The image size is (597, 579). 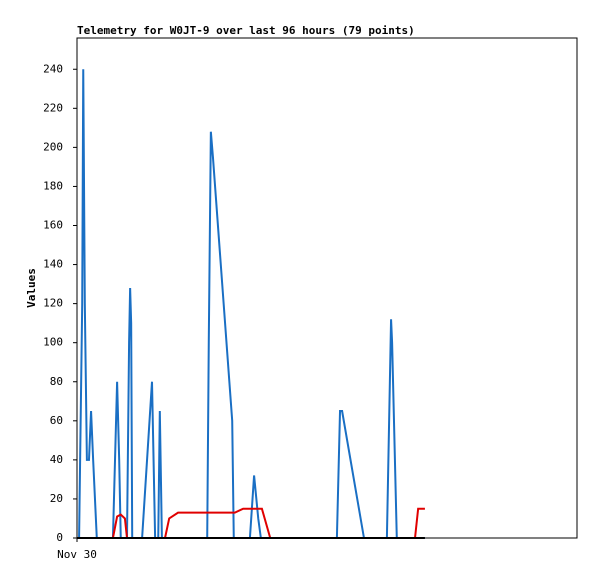 I want to click on y-tick-label: 200, so click(x=53, y=146).